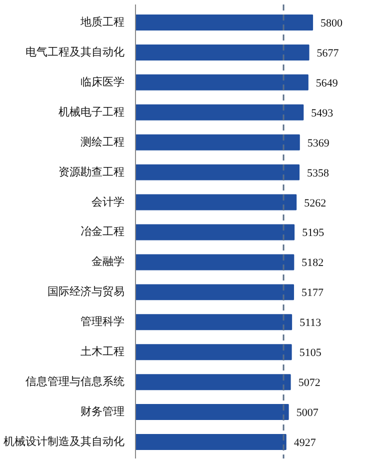  Describe the element at coordinates (102, 142) in the screenshot. I see `y-tick-label: 测绘工程` at that location.